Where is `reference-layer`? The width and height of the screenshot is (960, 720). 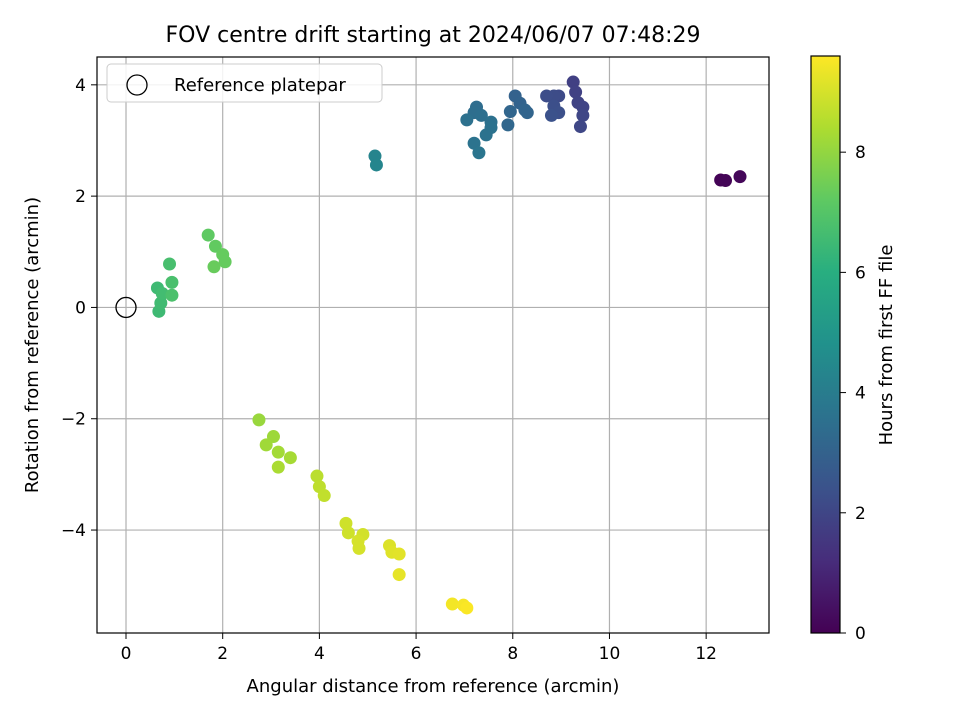
reference-layer is located at coordinates (126, 307).